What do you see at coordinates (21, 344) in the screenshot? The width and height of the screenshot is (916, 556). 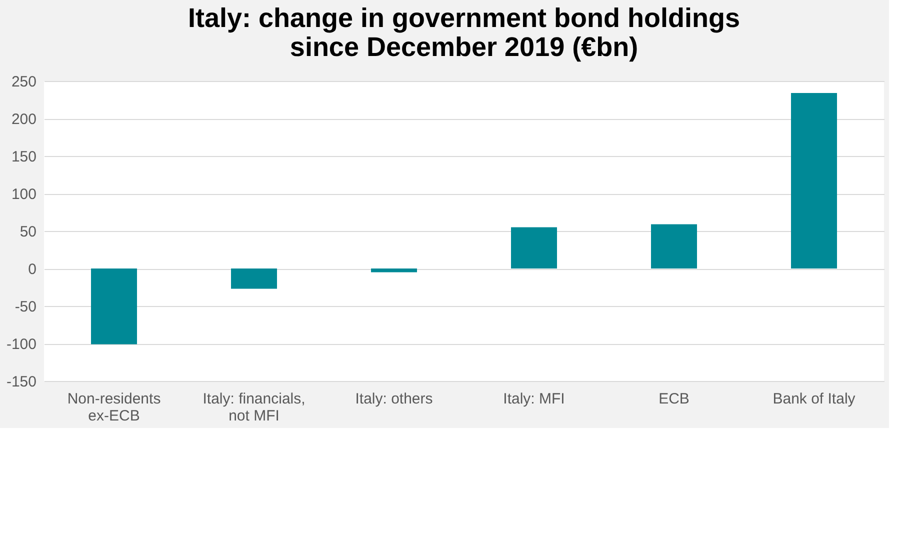 I see `y-tick-label: -100` at bounding box center [21, 344].